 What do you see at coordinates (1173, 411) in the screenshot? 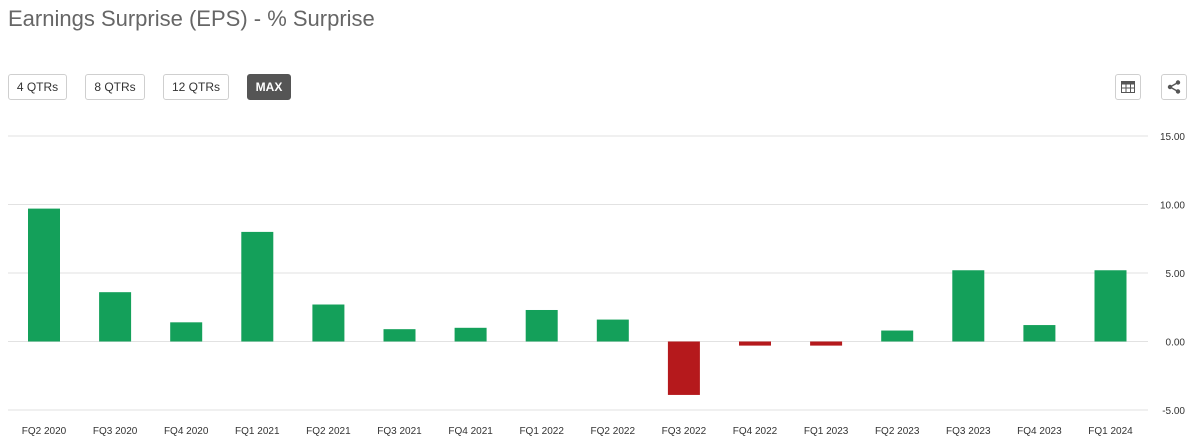
I see `y-tick-label: -5.00` at bounding box center [1173, 411].